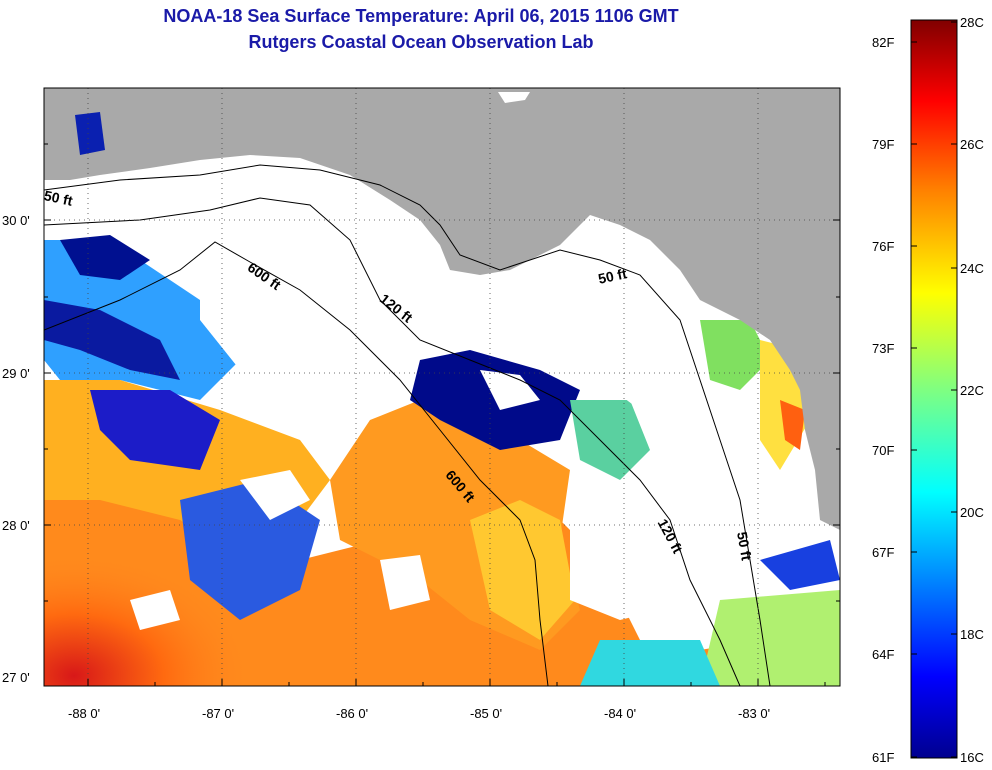  What do you see at coordinates (352, 713) in the screenshot?
I see `lon-label: -86 0'` at bounding box center [352, 713].